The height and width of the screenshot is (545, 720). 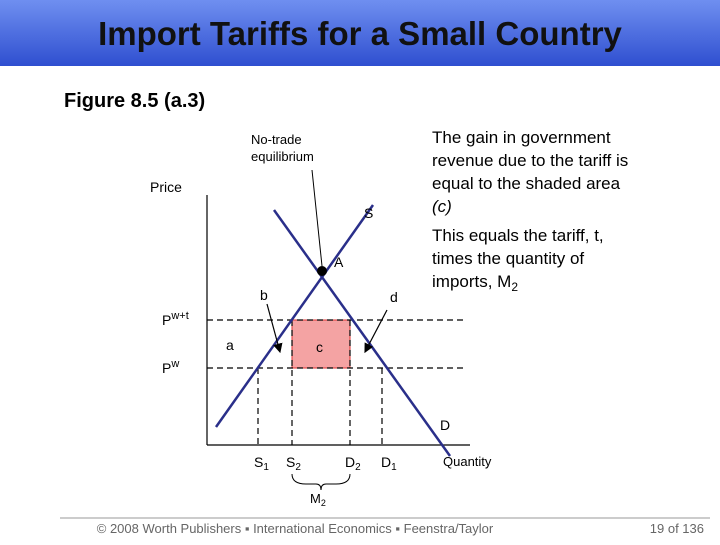 I want to click on curve-label: D, so click(x=445, y=425).